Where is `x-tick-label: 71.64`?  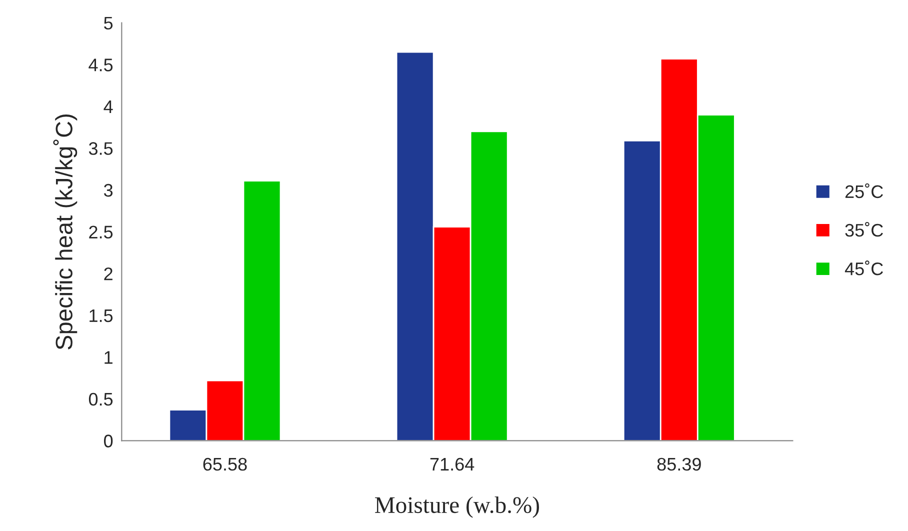
x-tick-label: 71.64 is located at coordinates (452, 464).